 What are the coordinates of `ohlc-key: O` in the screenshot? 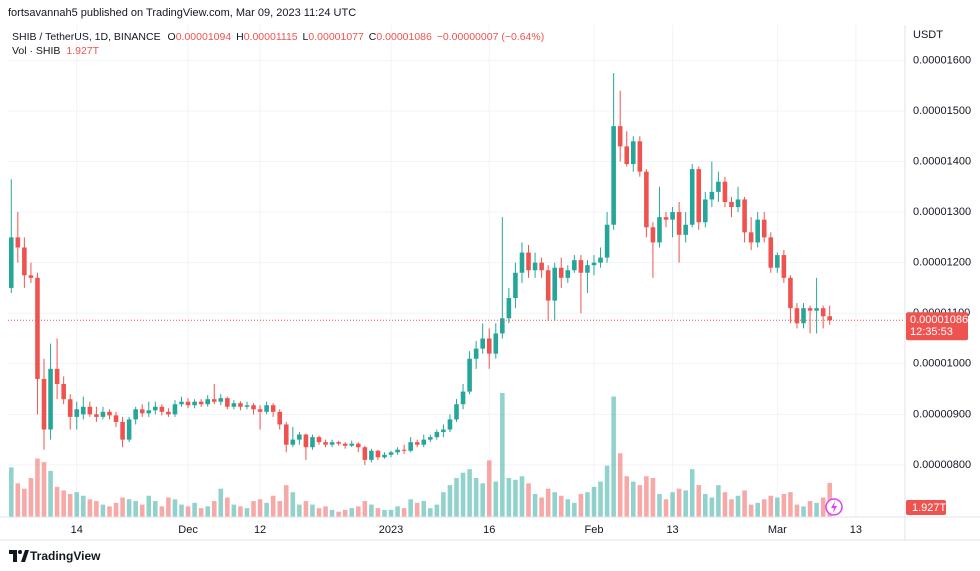 It's located at (172, 37).